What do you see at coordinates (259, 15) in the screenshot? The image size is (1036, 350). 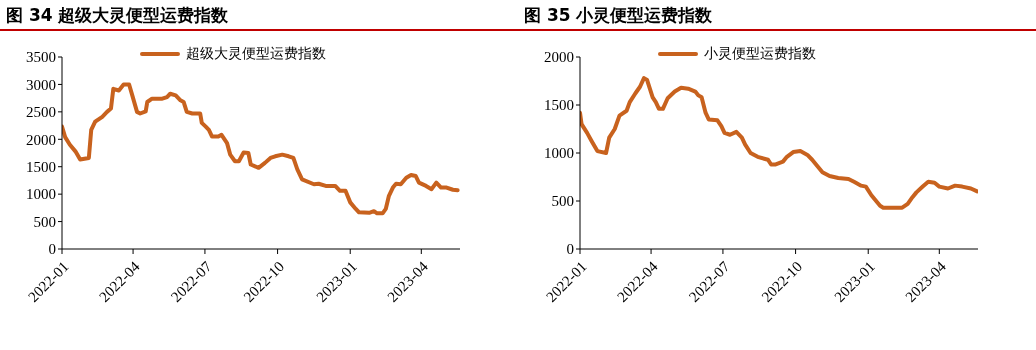 I see `chart-title: 图 34 超级大灵便型运费指数` at bounding box center [259, 15].